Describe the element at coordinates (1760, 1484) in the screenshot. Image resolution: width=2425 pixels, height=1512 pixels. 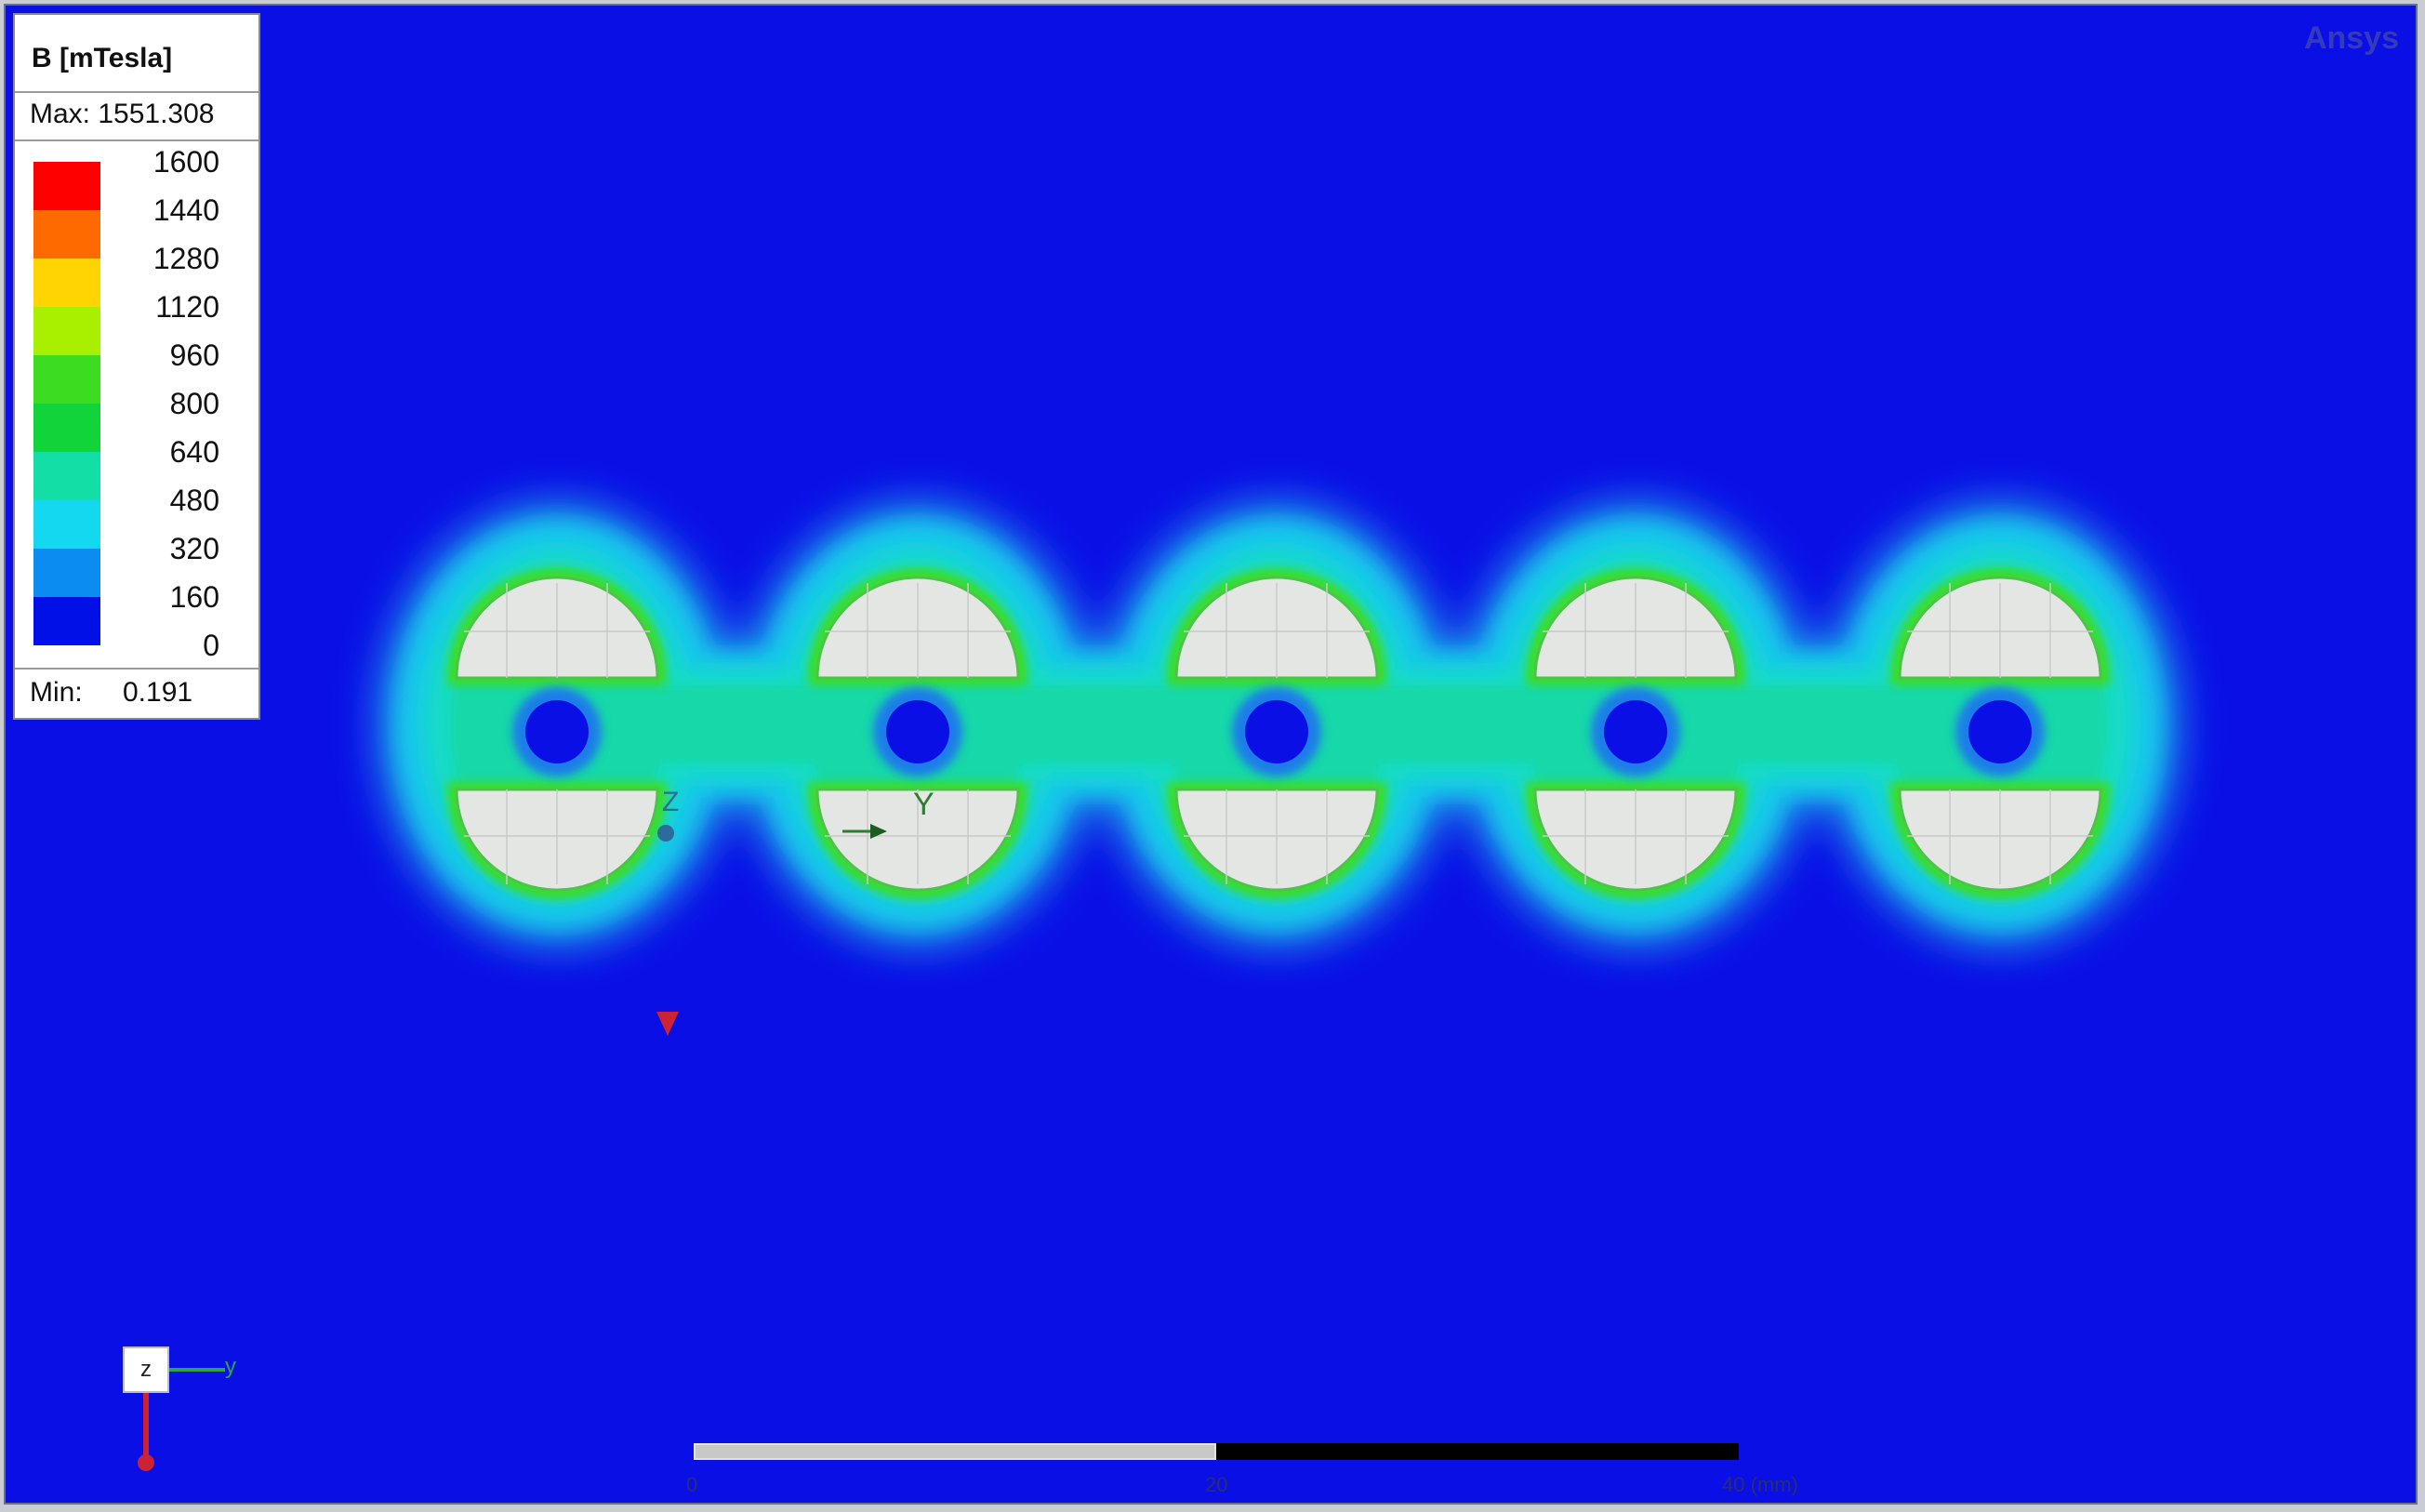
I see `scale-label-40: 40 (mm)` at that location.